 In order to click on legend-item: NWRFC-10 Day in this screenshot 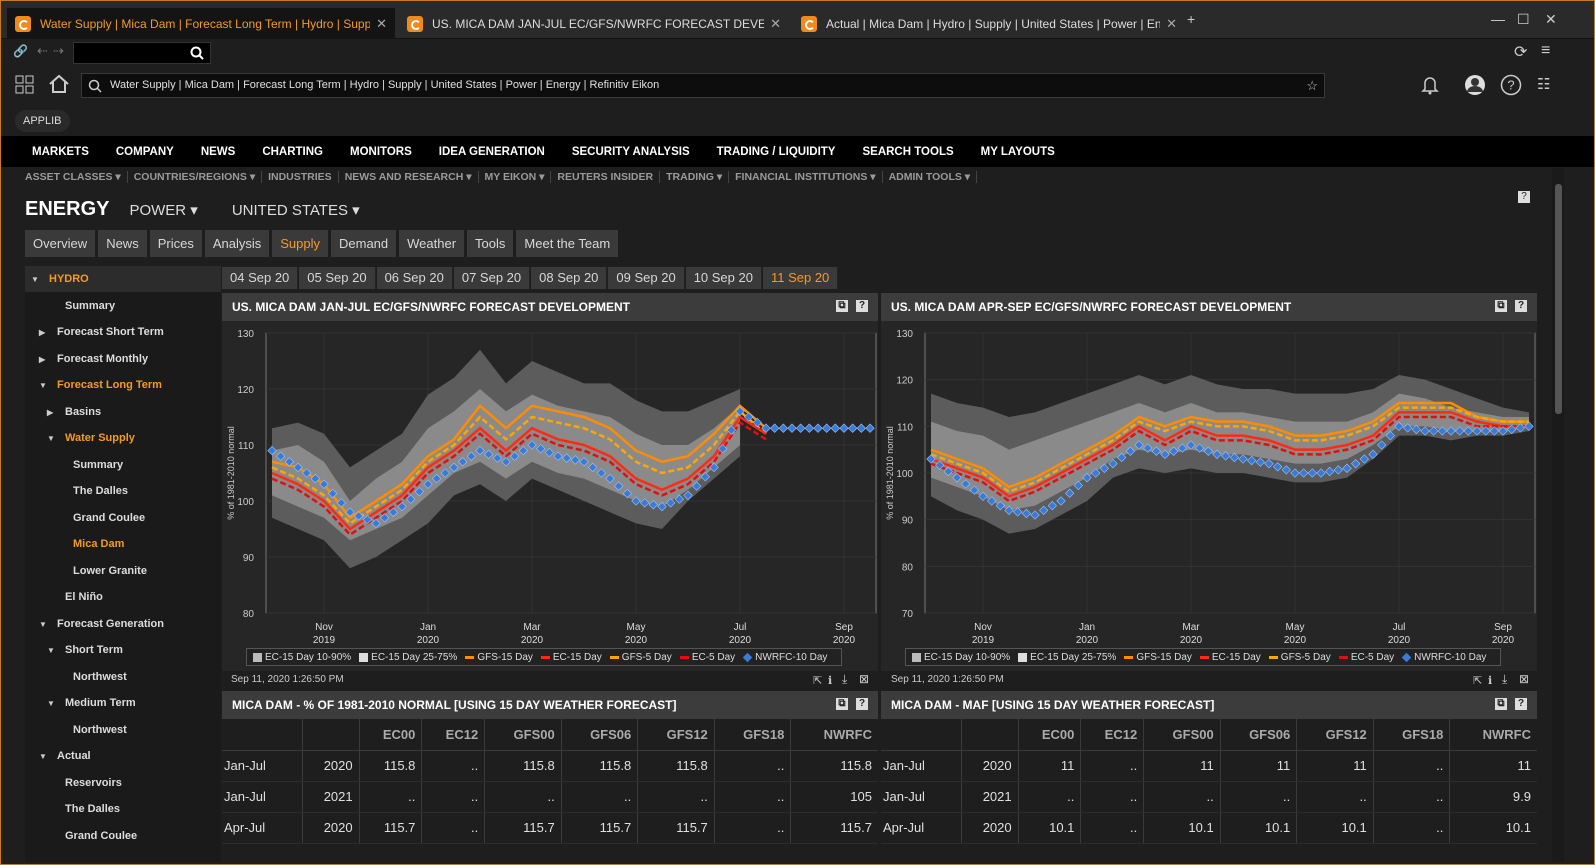, I will do `click(1443, 657)`.